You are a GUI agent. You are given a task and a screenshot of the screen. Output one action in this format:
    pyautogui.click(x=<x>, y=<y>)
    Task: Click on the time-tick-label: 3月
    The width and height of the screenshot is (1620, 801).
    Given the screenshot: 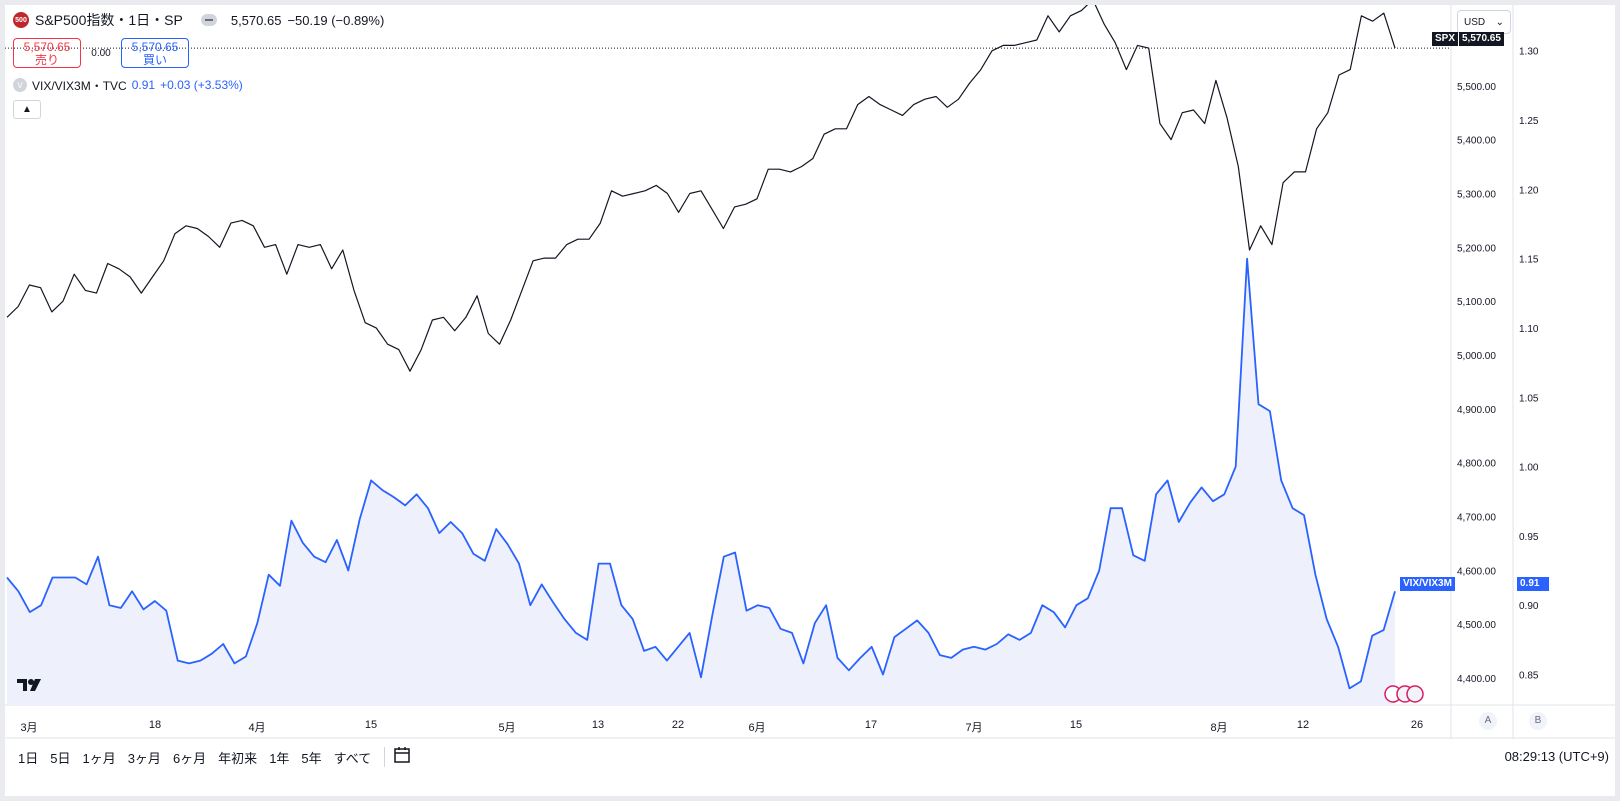 What is the action you would take?
    pyautogui.click(x=29, y=728)
    